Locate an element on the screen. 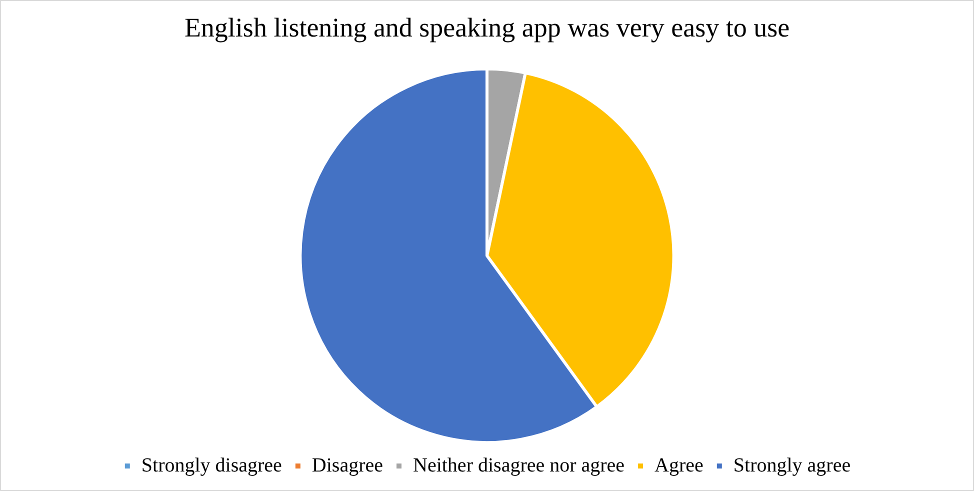  legend-label: Neither disagree nor agree is located at coordinates (519, 465).